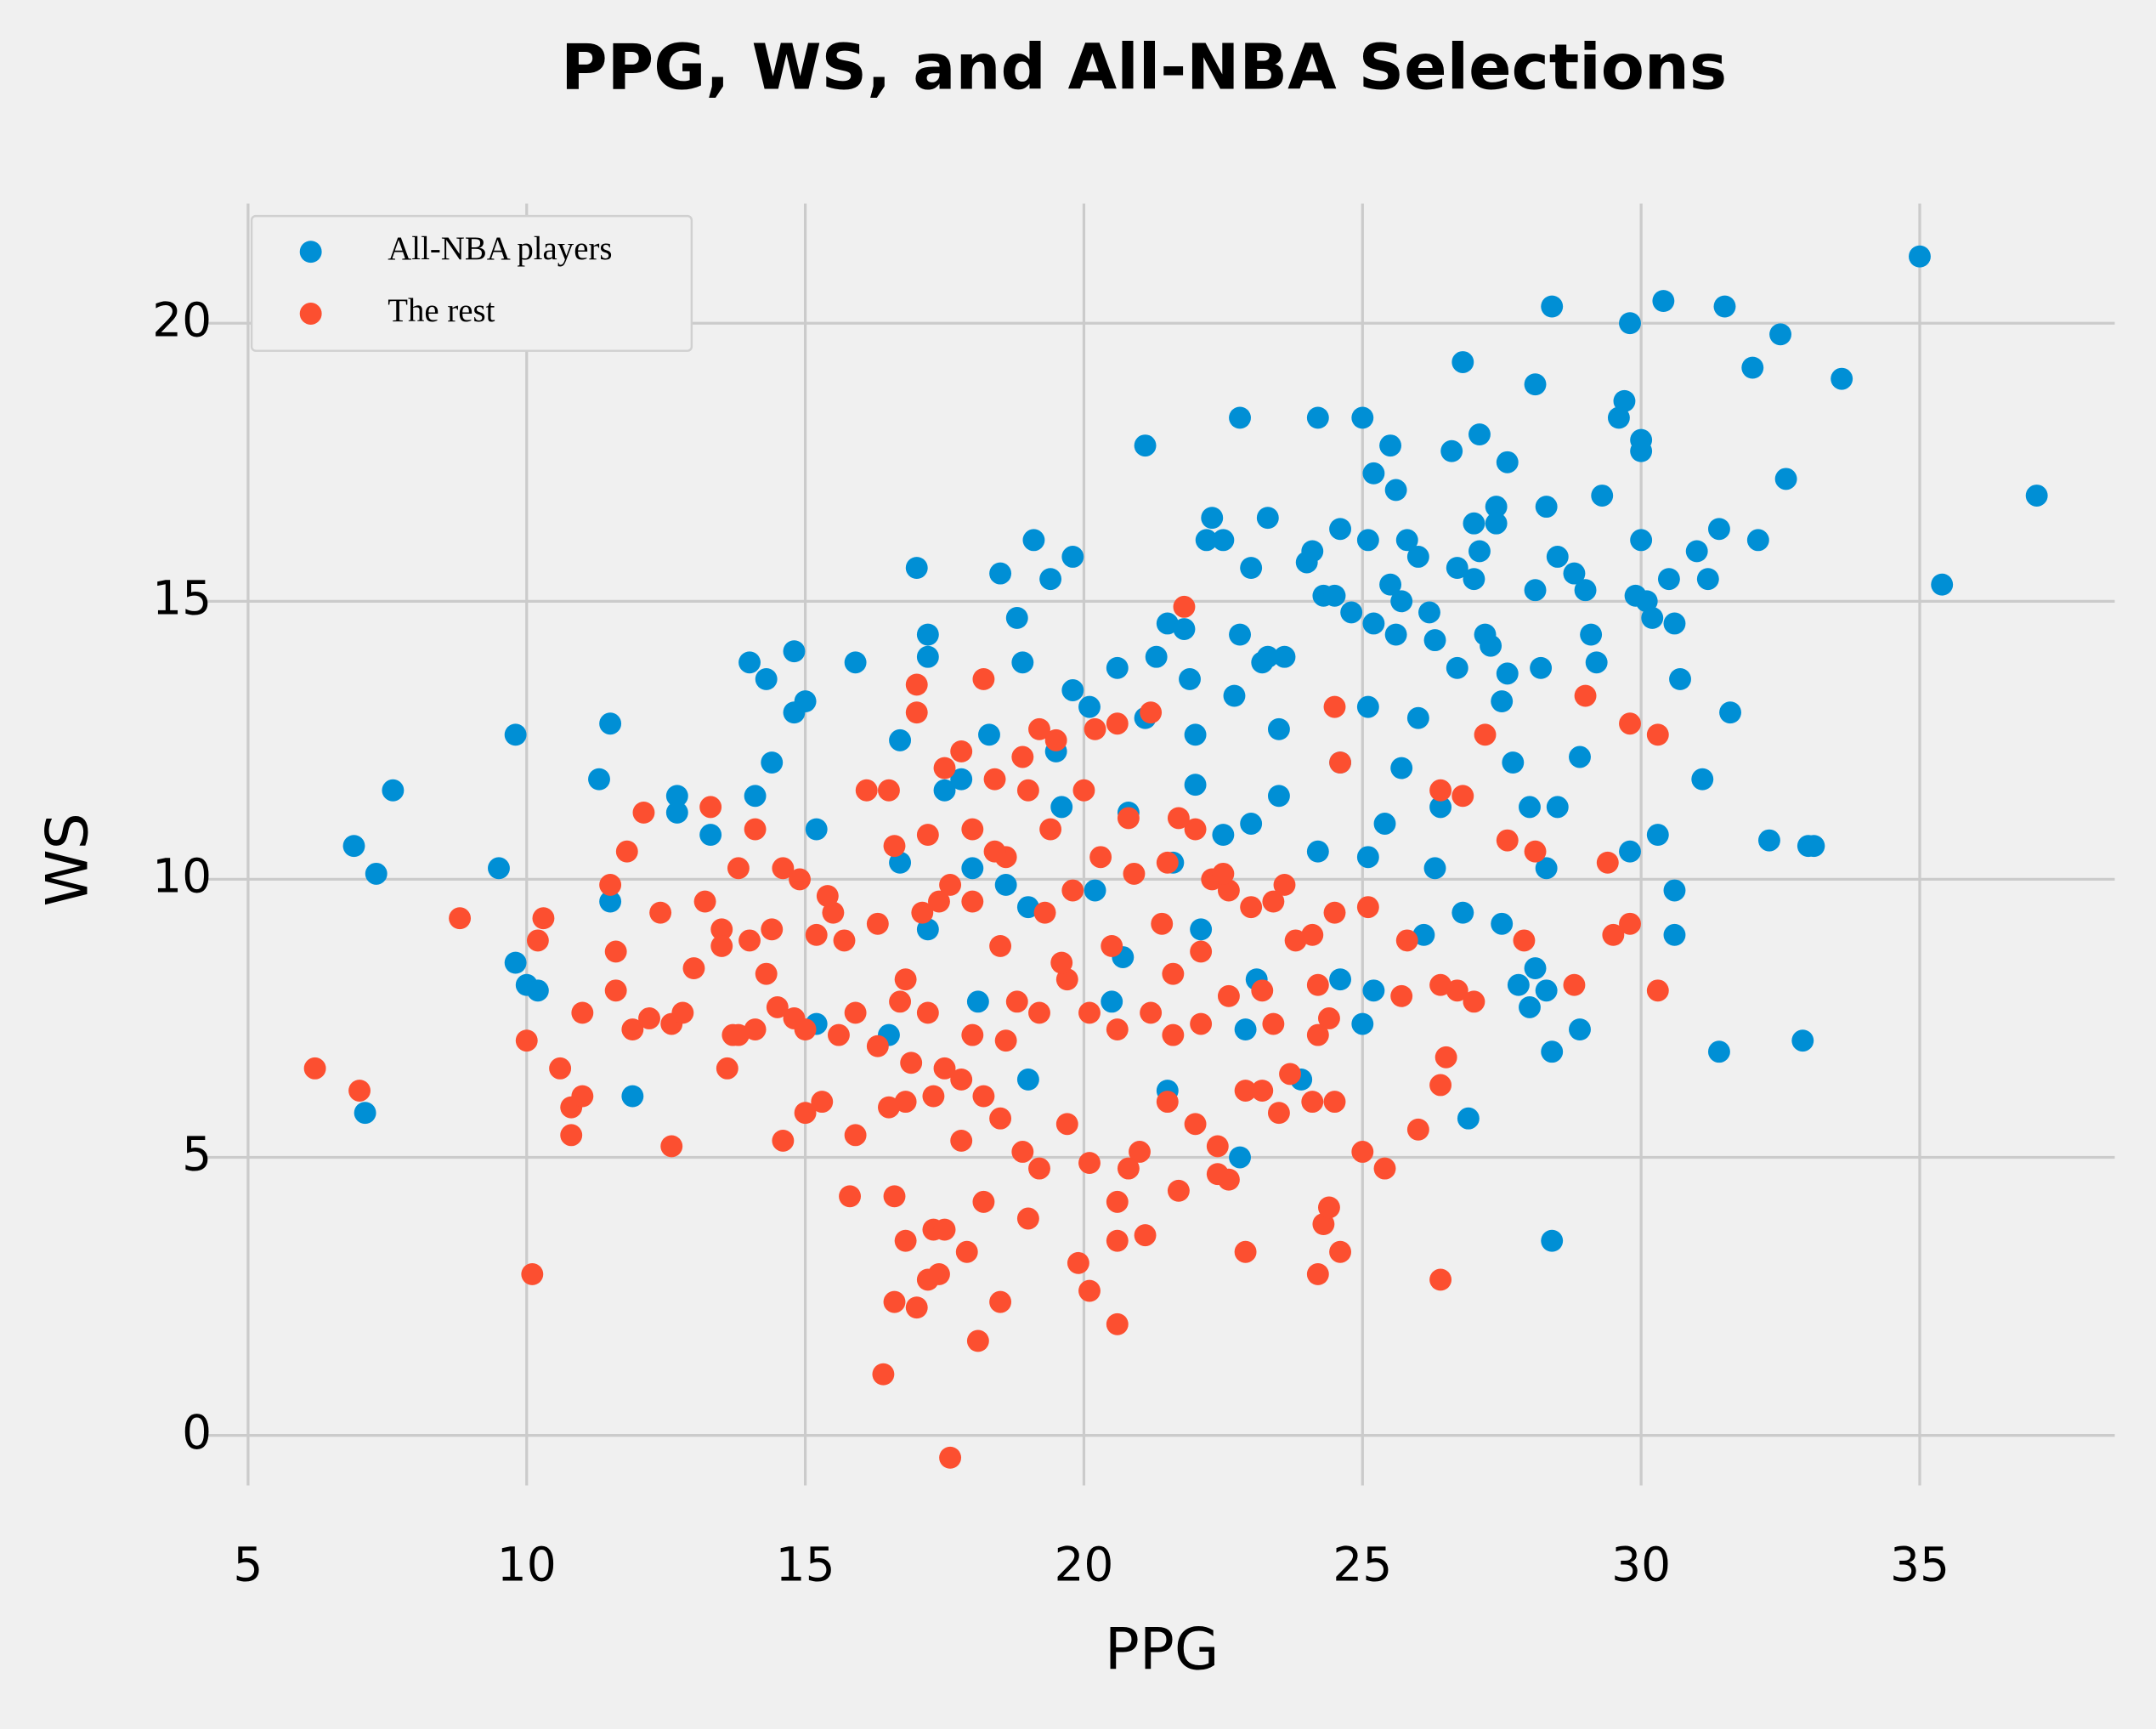 Image resolution: width=2156 pixels, height=1729 pixels. Describe the element at coordinates (527, 1565) in the screenshot. I see `x-tick-label: 10` at that location.